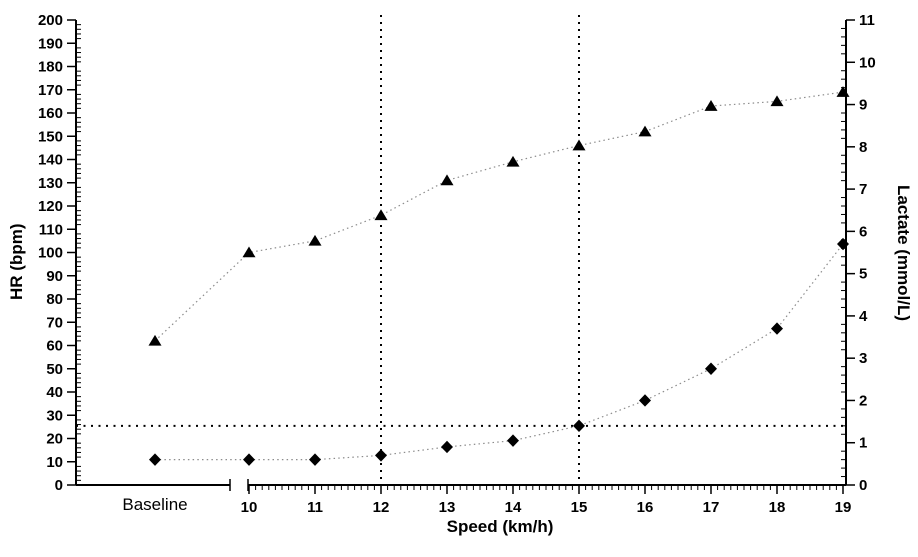 The image size is (918, 557). What do you see at coordinates (863, 443) in the screenshot?
I see `right-axis-tick-label: 1` at bounding box center [863, 443].